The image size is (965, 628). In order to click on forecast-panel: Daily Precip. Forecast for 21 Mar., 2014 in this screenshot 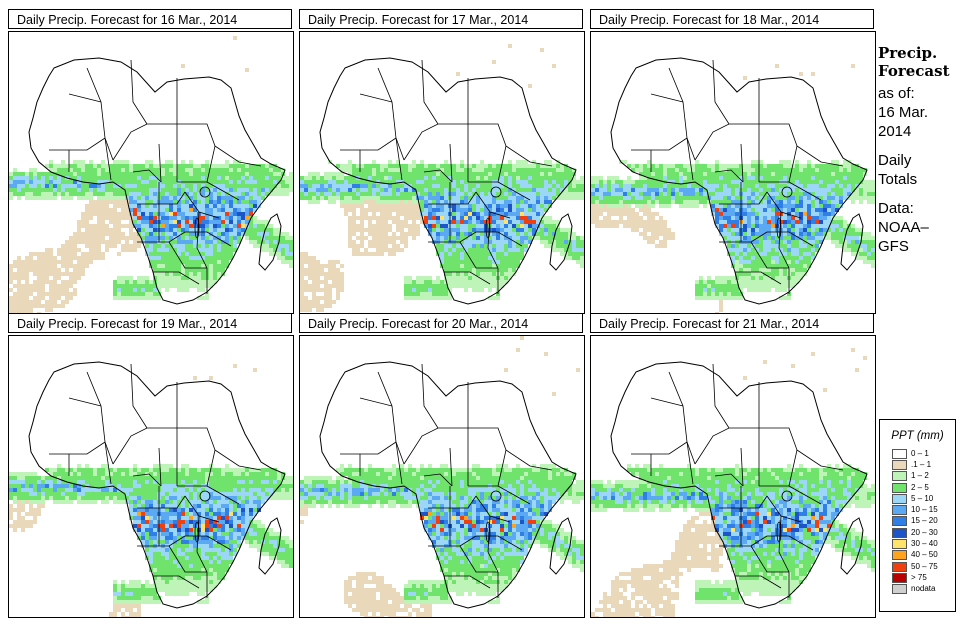, I will do `click(733, 465)`.